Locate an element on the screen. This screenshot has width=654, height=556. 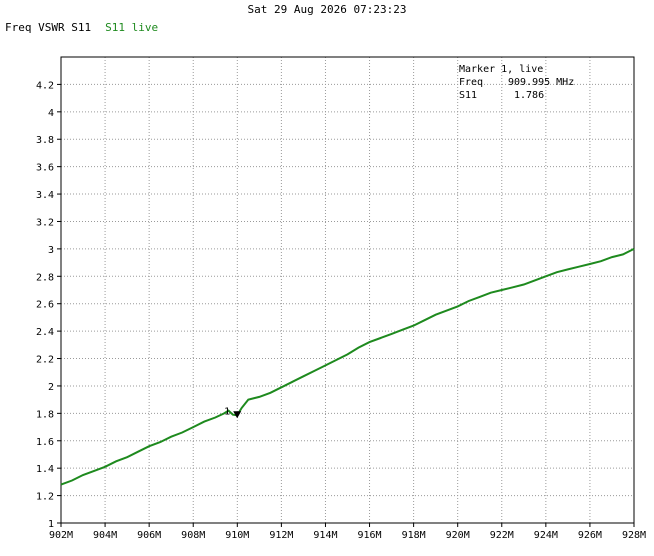
chart-title: Freq VSWR S11 is located at coordinates (48, 27).